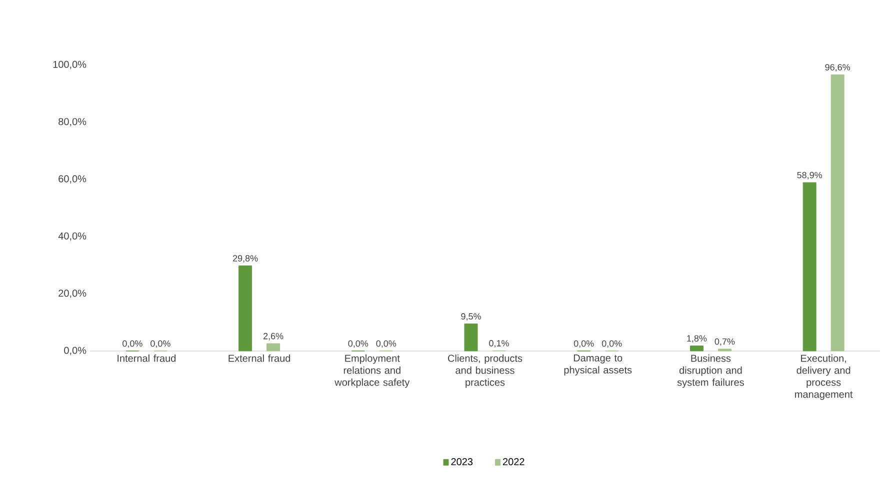  What do you see at coordinates (372, 371) in the screenshot?
I see `x-tick-label: Employment relations and workplace safety` at bounding box center [372, 371].